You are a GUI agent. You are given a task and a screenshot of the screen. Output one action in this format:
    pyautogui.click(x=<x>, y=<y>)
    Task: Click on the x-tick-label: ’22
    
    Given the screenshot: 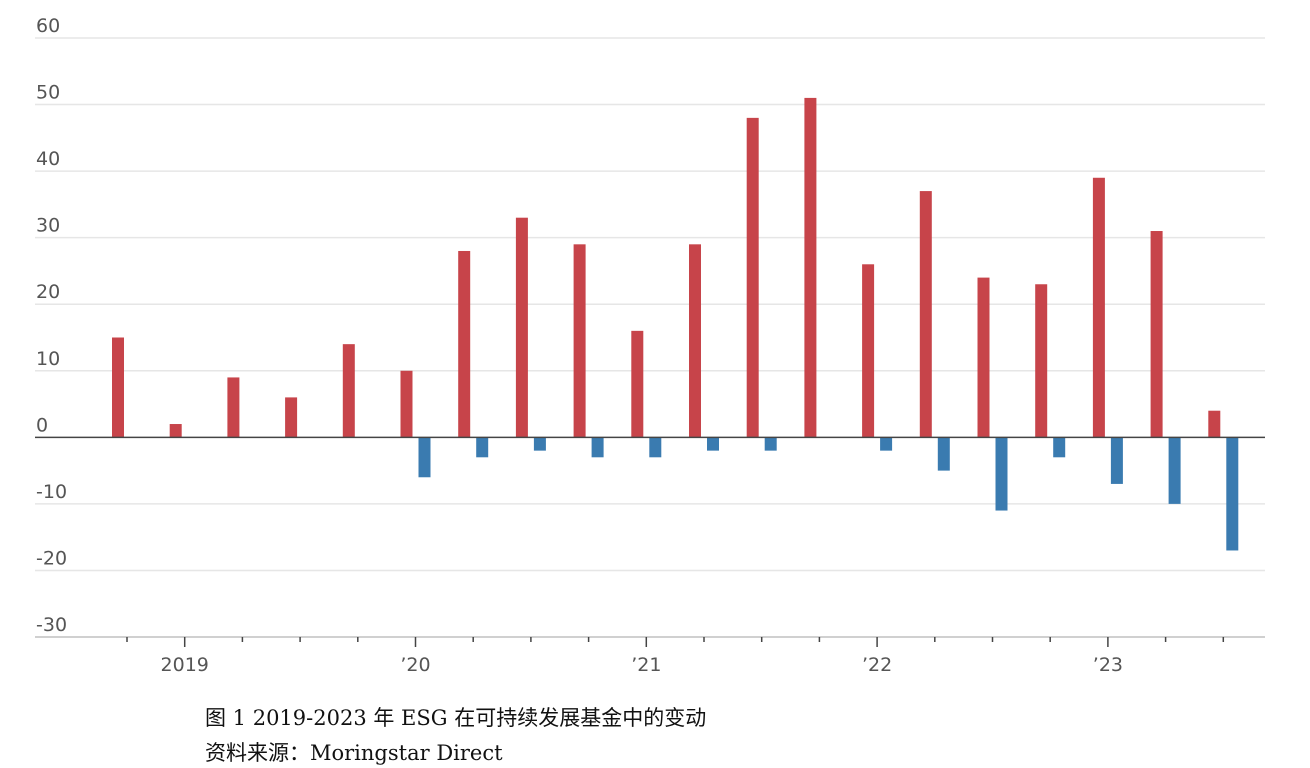 What is the action you would take?
    pyautogui.click(x=877, y=665)
    